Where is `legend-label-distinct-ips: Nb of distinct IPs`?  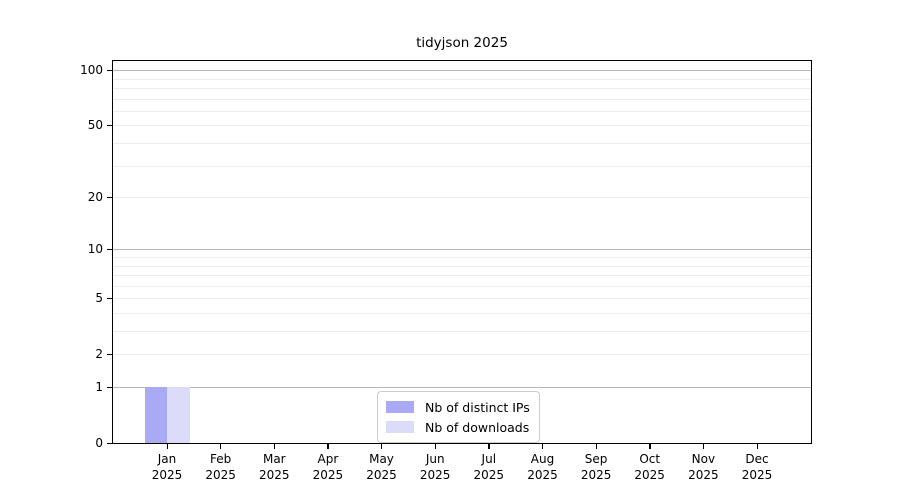
legend-label-distinct-ips: Nb of distinct IPs is located at coordinates (477, 407).